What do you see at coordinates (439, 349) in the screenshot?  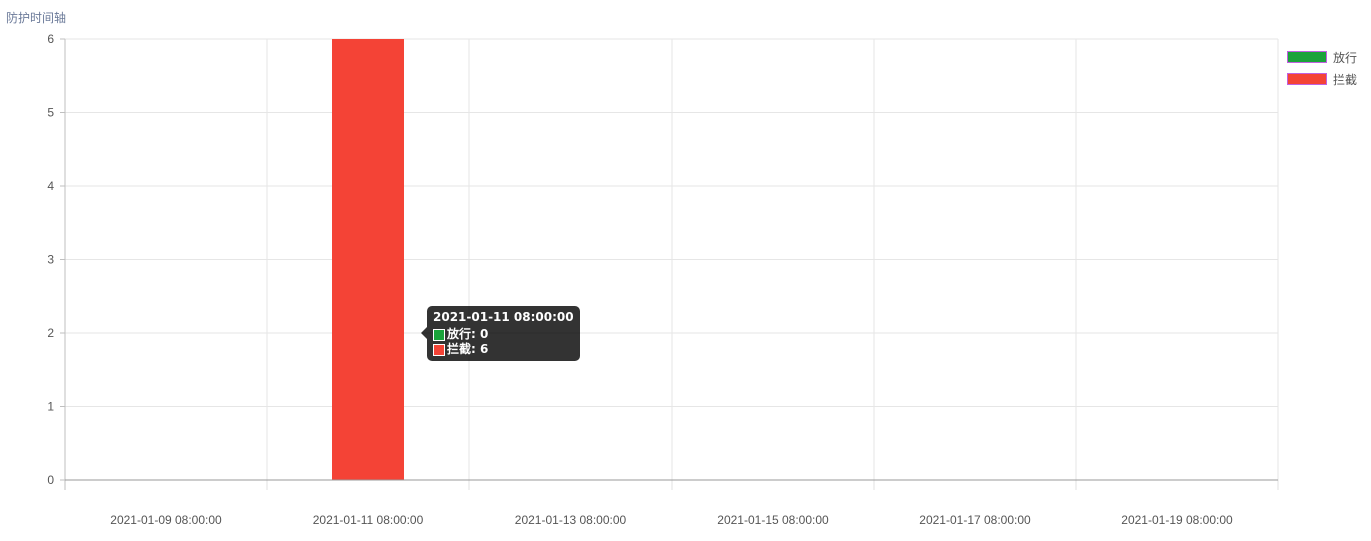 I see `tooltip-swatch-block` at bounding box center [439, 349].